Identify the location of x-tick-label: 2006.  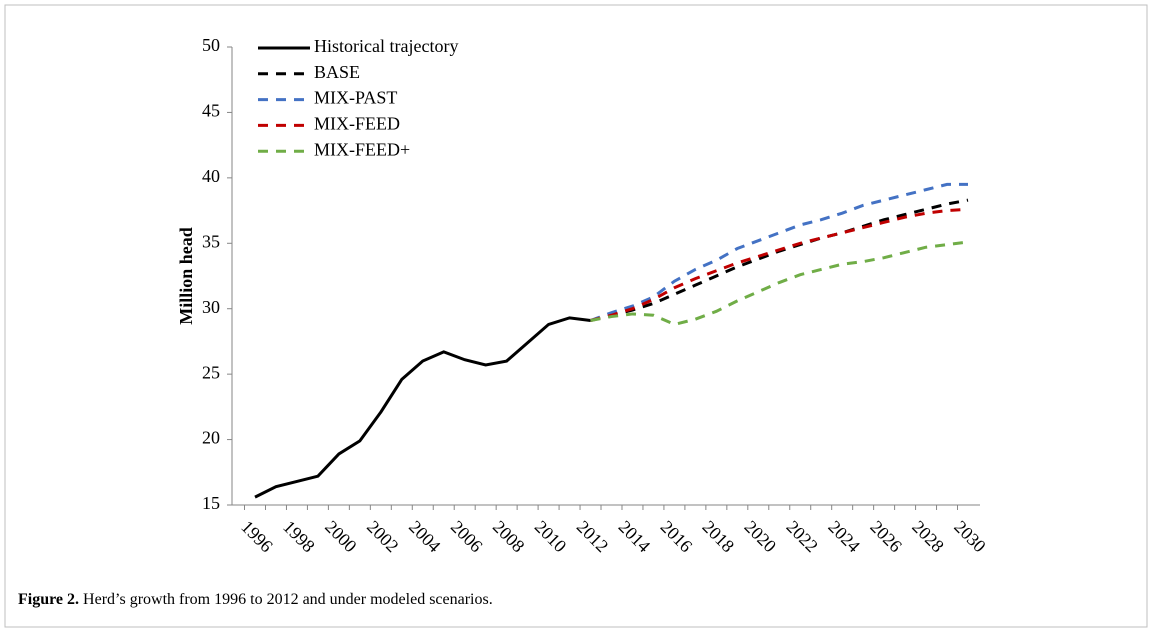
(467, 537).